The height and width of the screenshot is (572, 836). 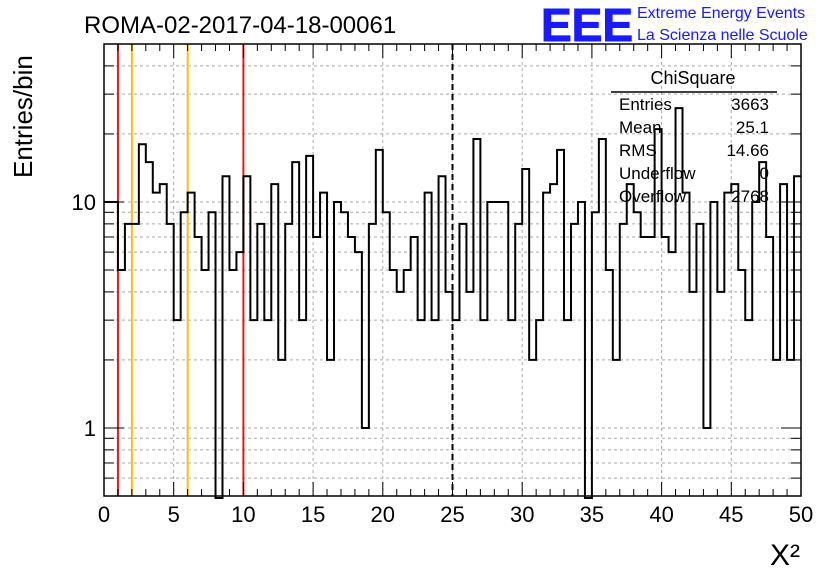 I want to click on x-tick-labels: 0 5 10 15 20 25 30 35 40 45 50, so click(x=455, y=514).